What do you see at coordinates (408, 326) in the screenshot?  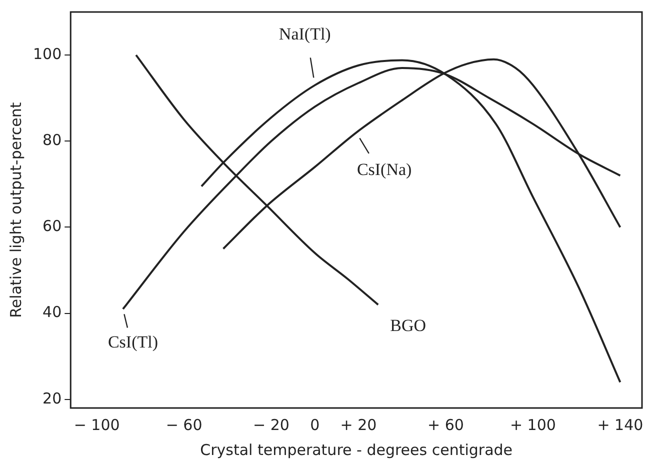 I see `annotation: BGO` at bounding box center [408, 326].